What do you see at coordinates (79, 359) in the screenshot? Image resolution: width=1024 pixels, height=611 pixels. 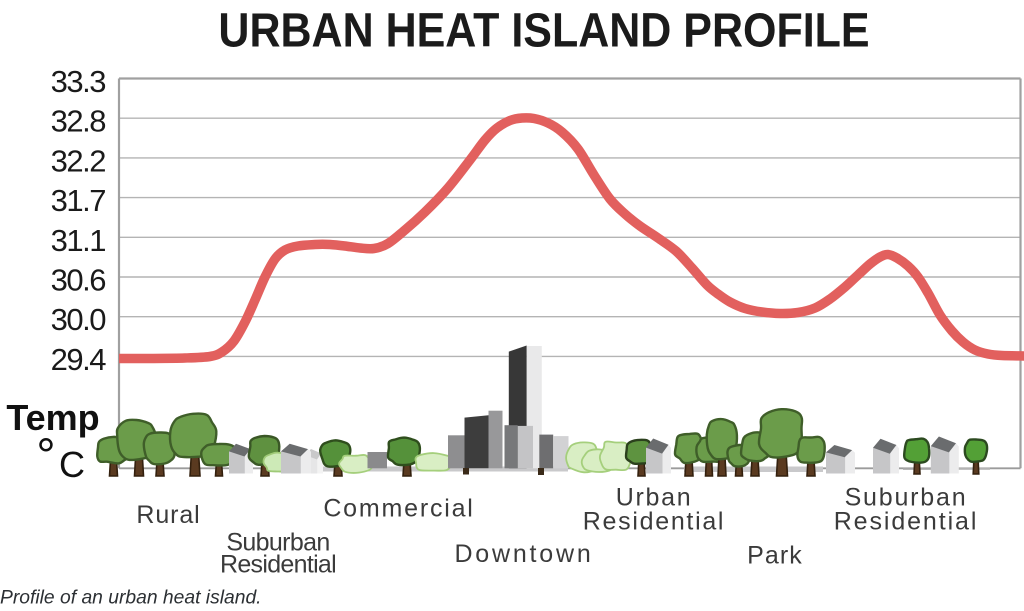 I see `svg-text: 29.4` at bounding box center [79, 359].